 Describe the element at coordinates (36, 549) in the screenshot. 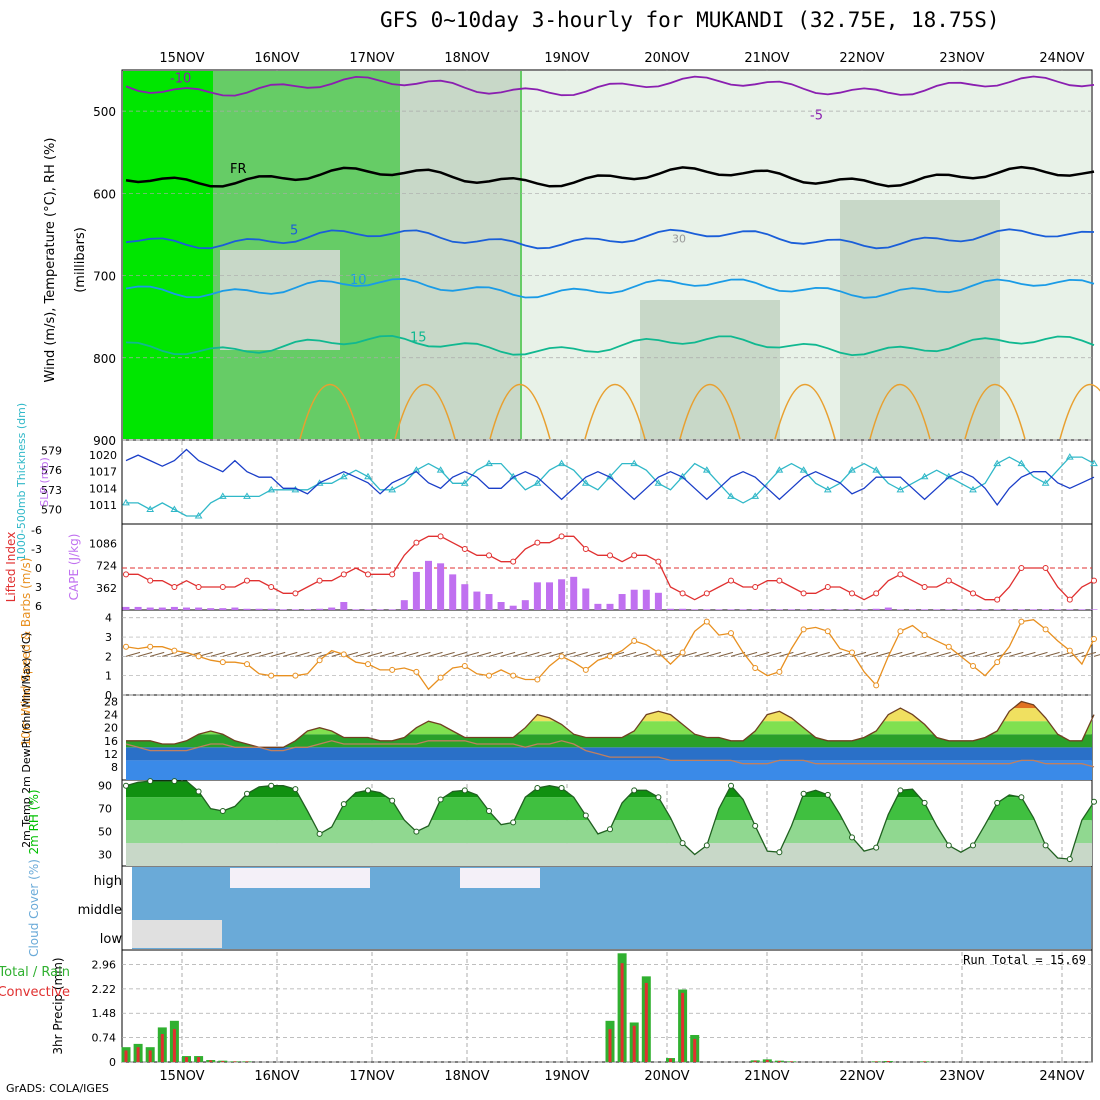

I see `y-tick-li: -3` at that location.